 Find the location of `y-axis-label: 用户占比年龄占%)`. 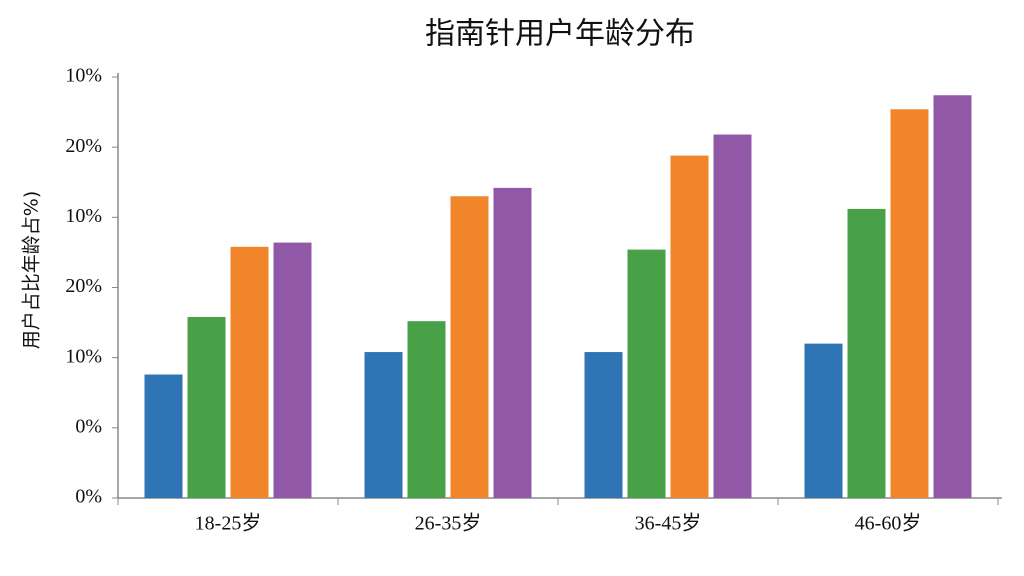

y-axis-label: 用户占比年龄占%) is located at coordinates (32, 270).